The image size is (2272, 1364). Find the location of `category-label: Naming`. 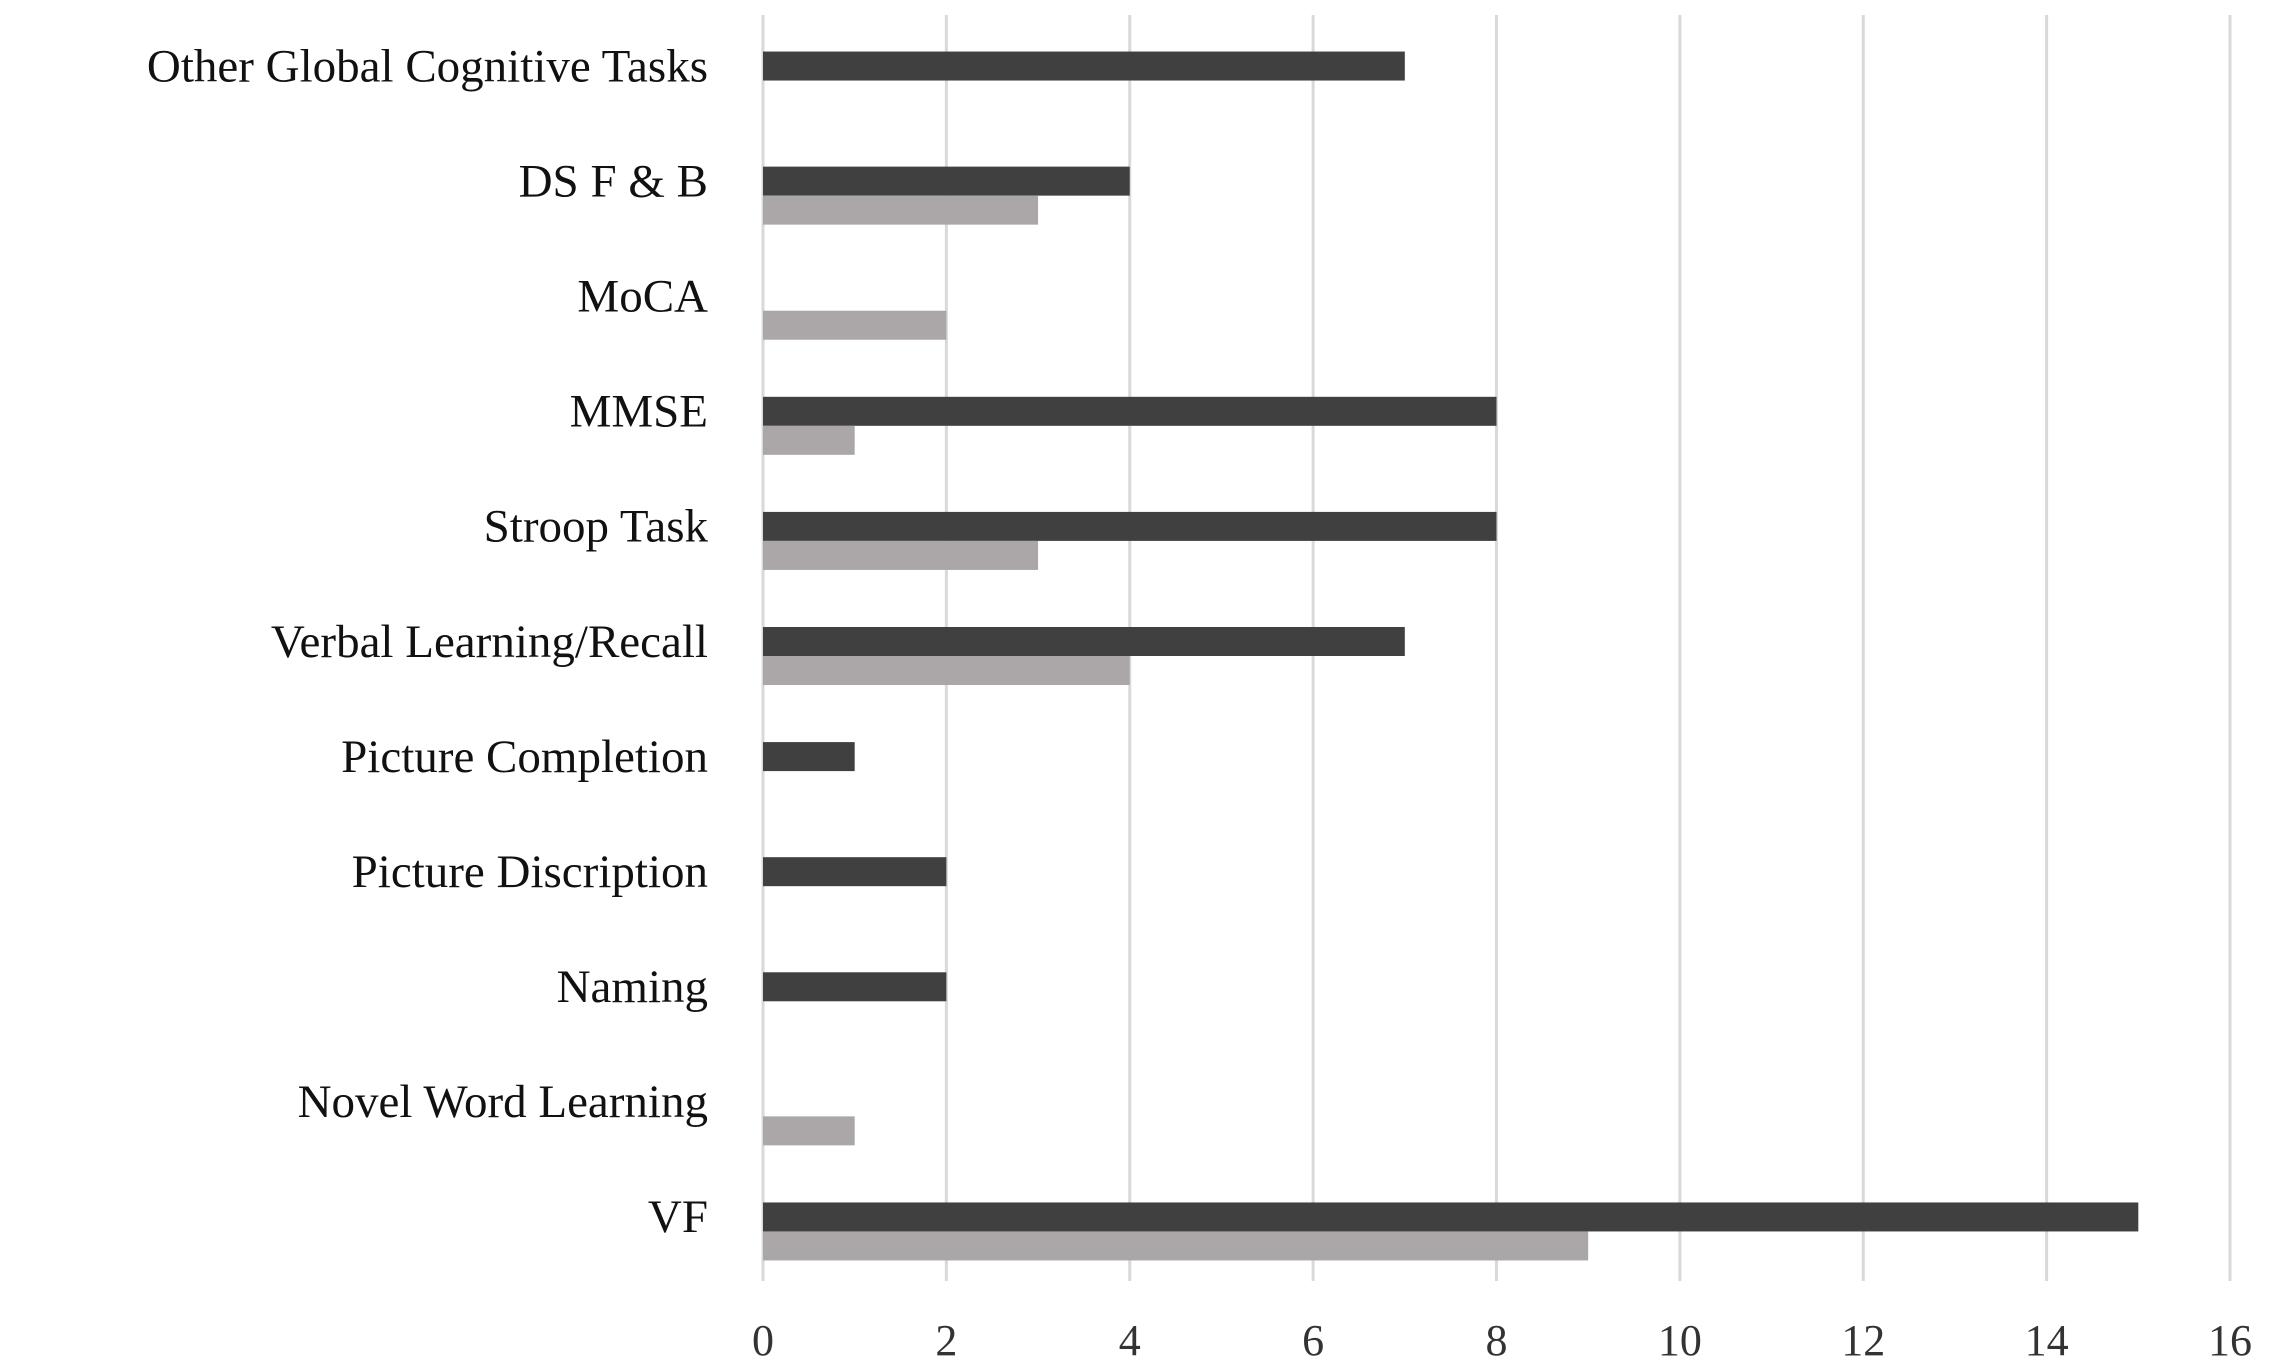

category-label: Naming is located at coordinates (632, 987).